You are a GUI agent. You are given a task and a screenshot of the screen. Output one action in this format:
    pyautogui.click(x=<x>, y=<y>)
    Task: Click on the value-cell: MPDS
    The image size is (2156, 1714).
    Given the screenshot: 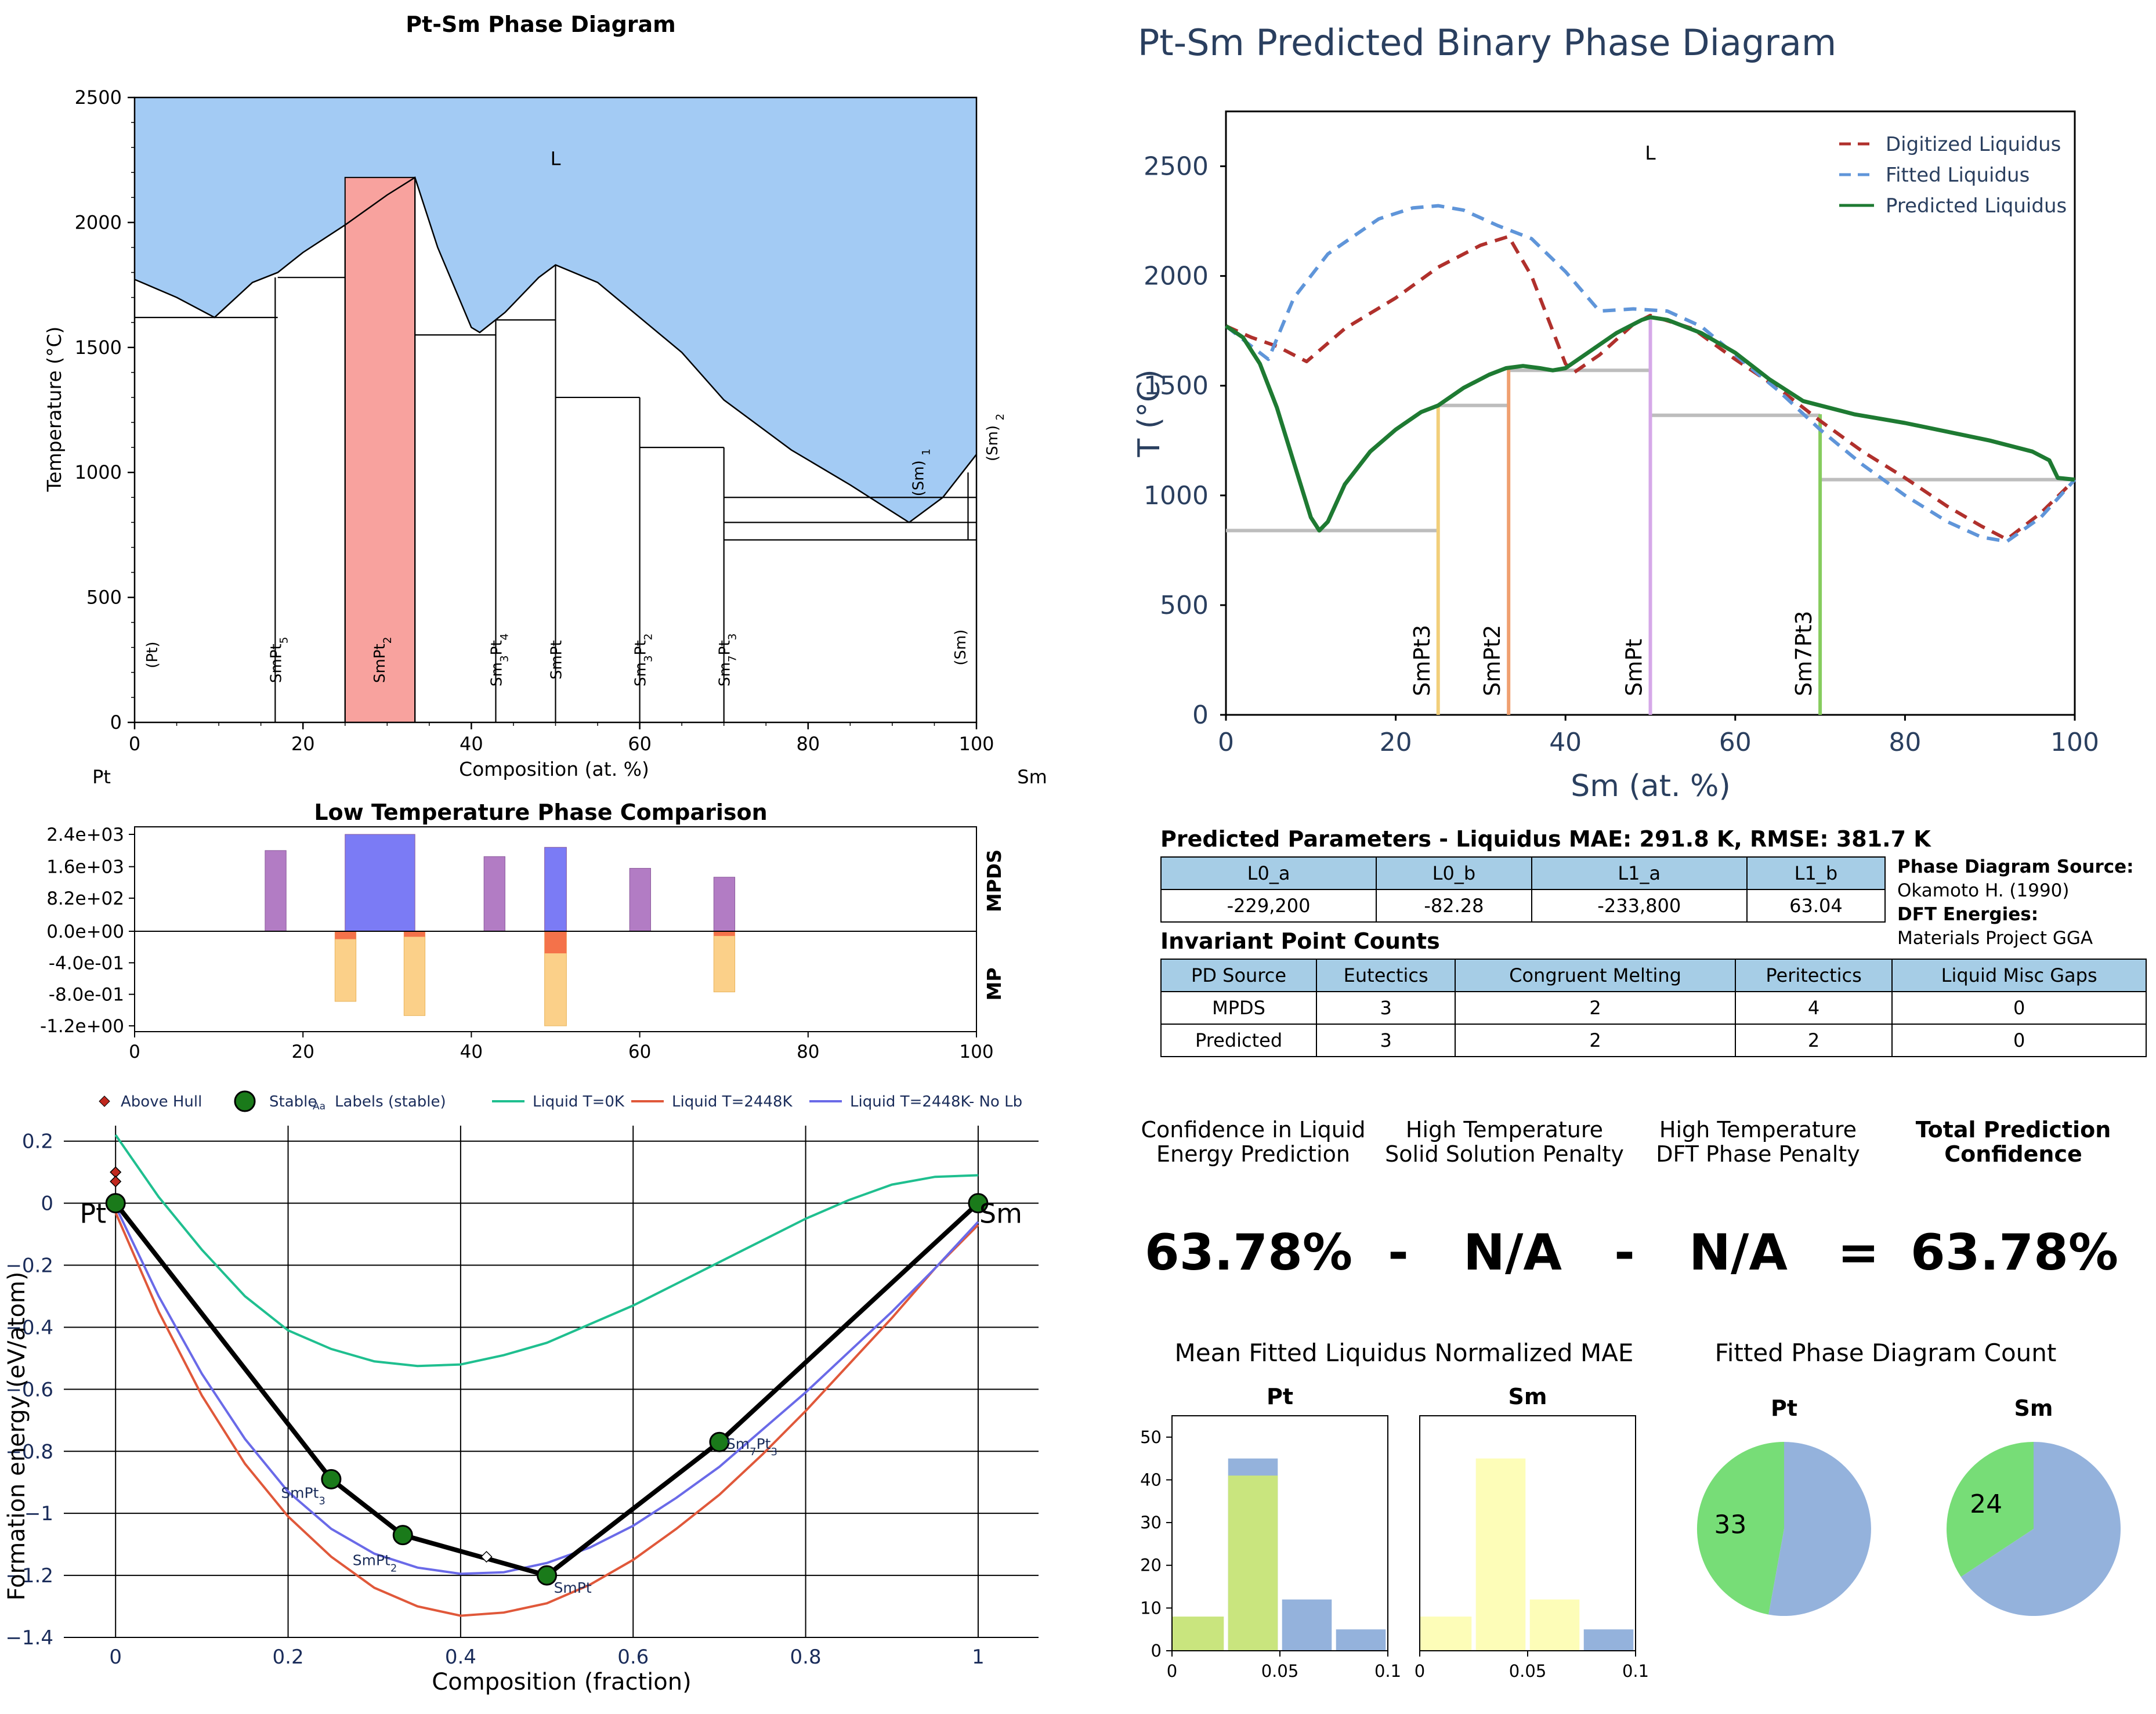 What is the action you would take?
    pyautogui.click(x=1238, y=1008)
    